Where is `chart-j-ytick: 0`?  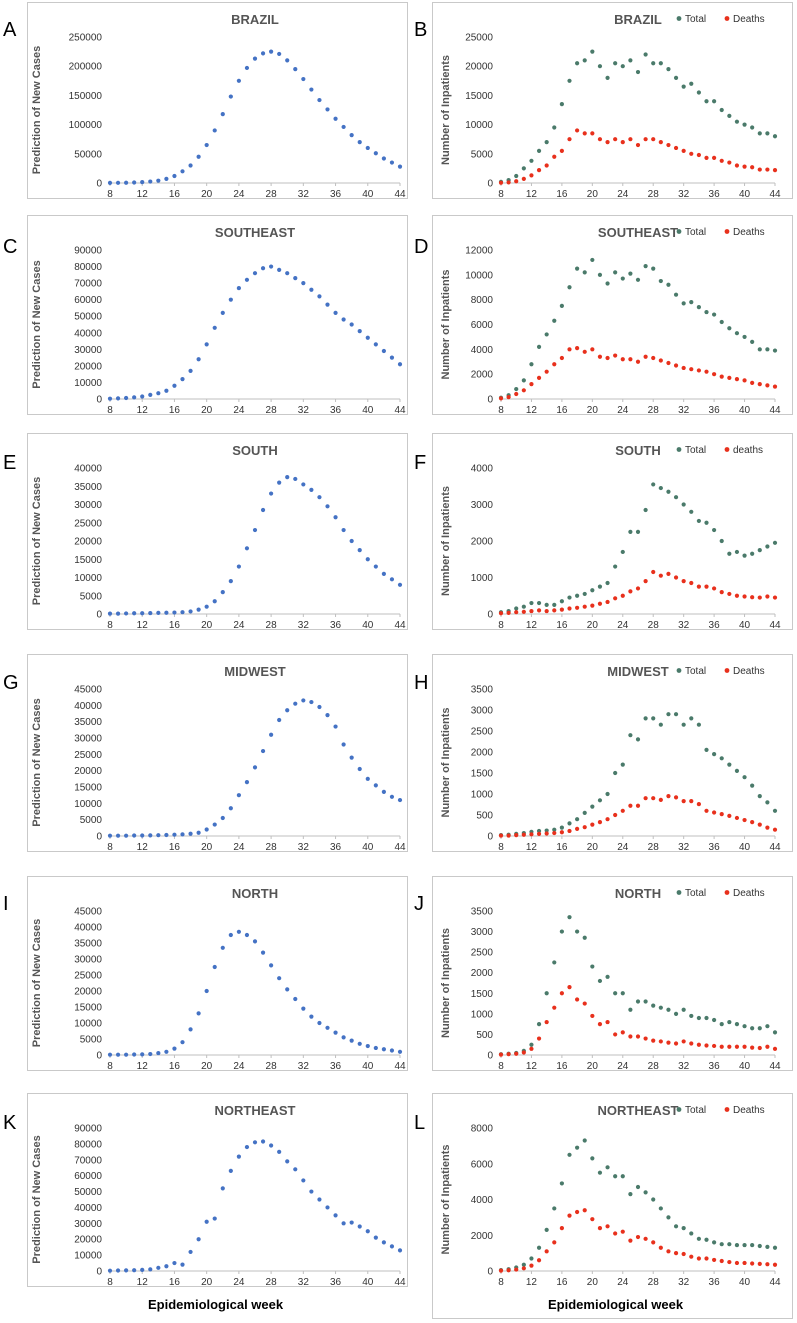
chart-j-ytick: 0 is located at coordinates (490, 1056).